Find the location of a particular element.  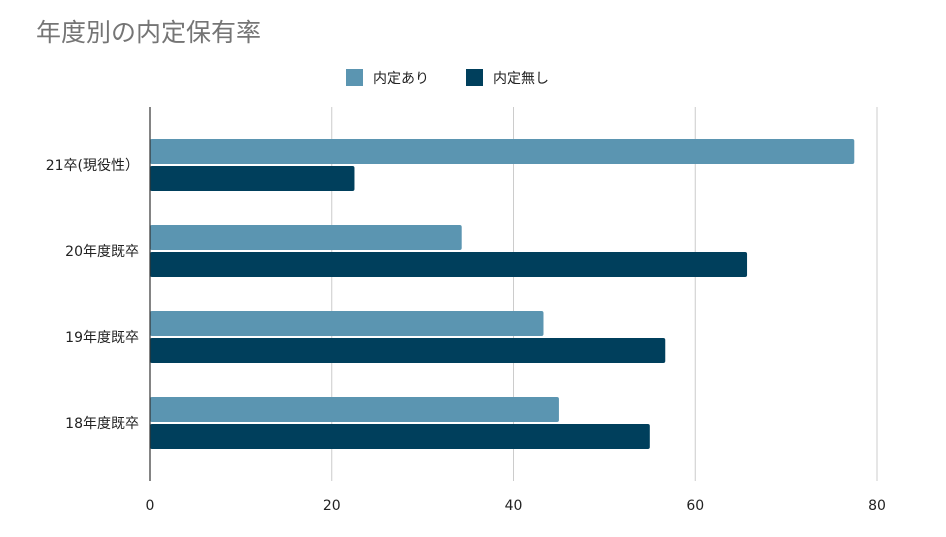

x-tick-labels: 0 20 40 60 80 is located at coordinates (516, 506).